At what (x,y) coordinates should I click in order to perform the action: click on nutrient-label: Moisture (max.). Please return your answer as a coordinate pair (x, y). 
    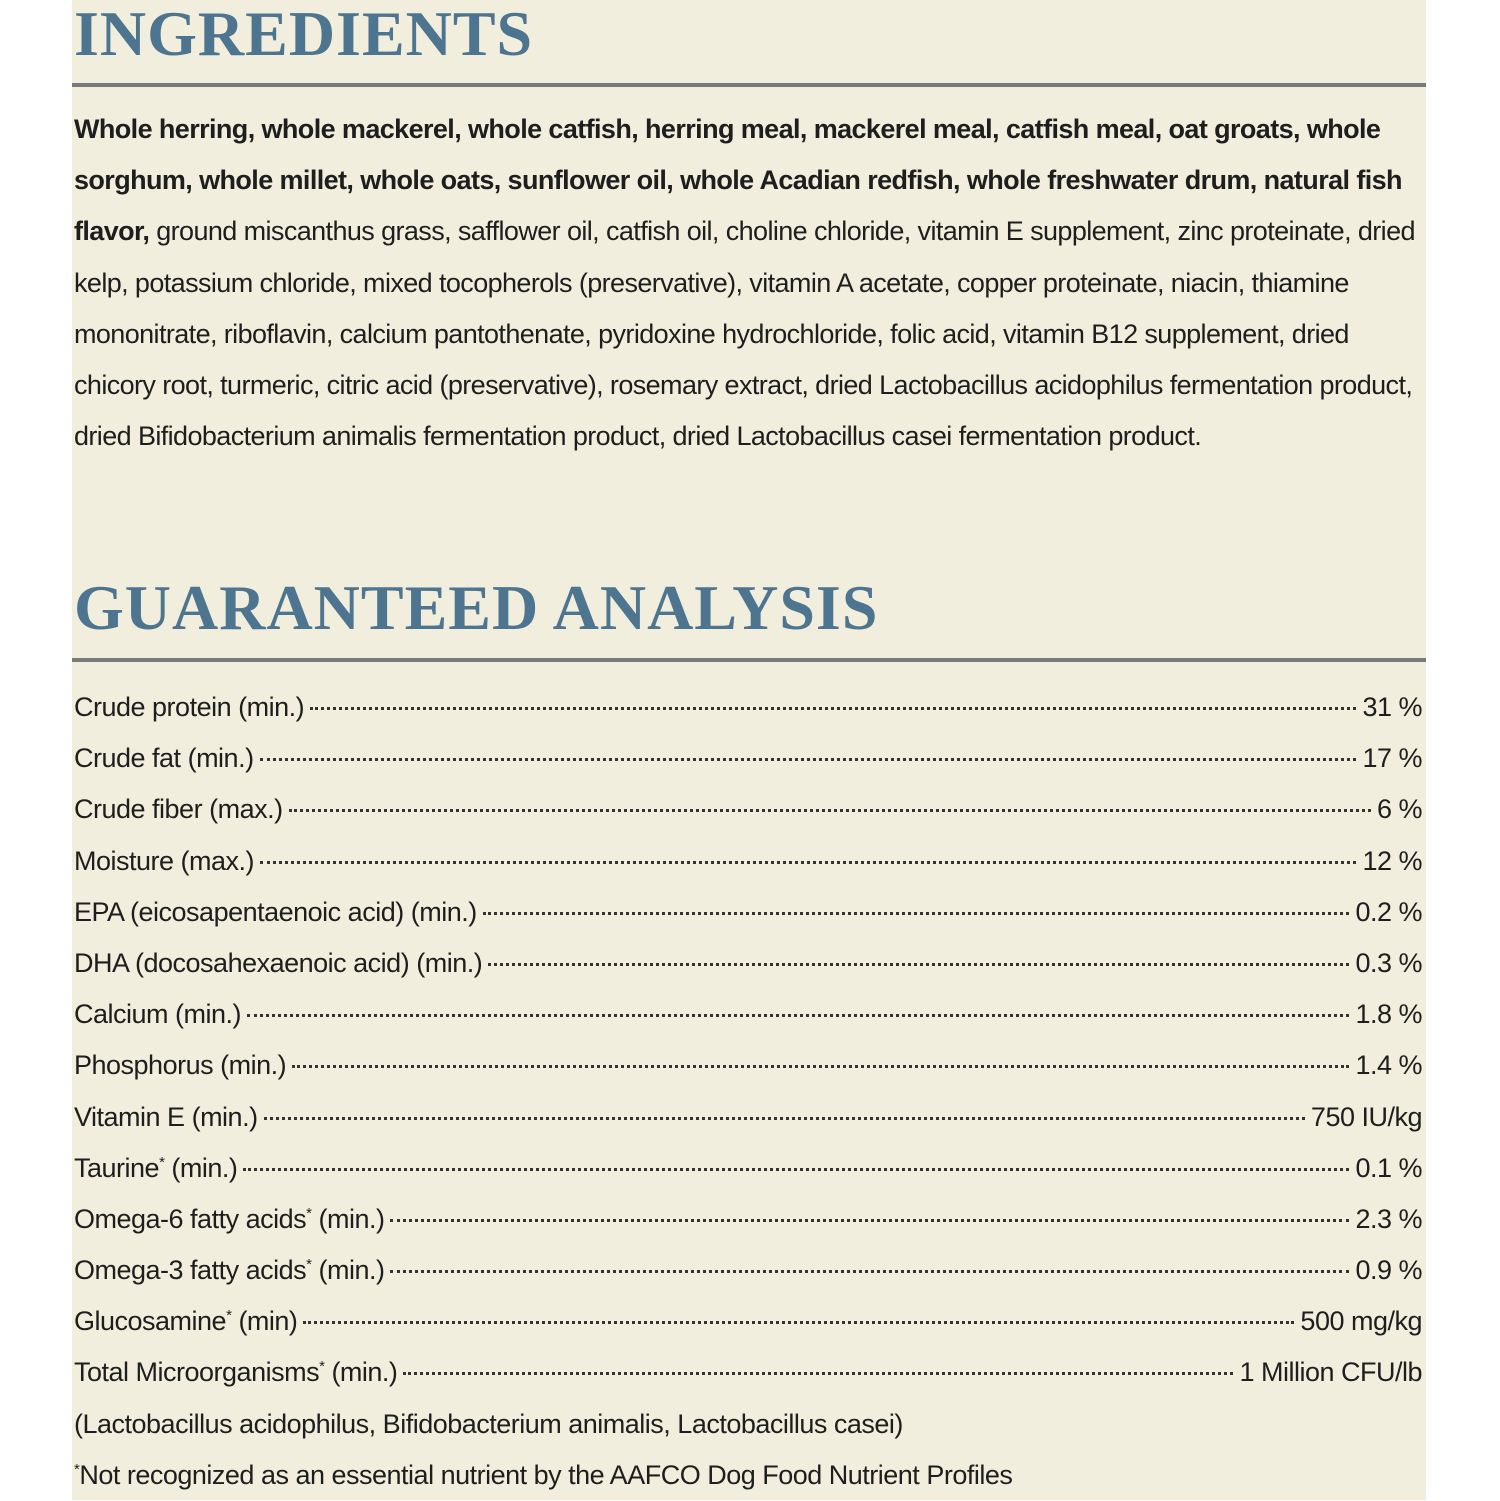
    Looking at the image, I should click on (164, 861).